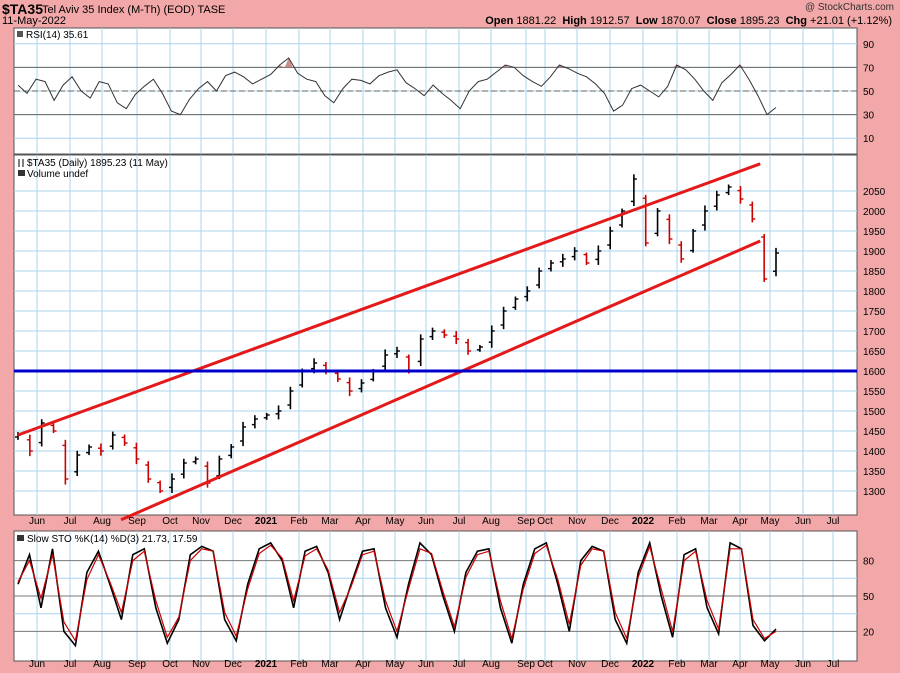  Describe the element at coordinates (20, 538) in the screenshot. I see `sto-legend-swatch` at that location.